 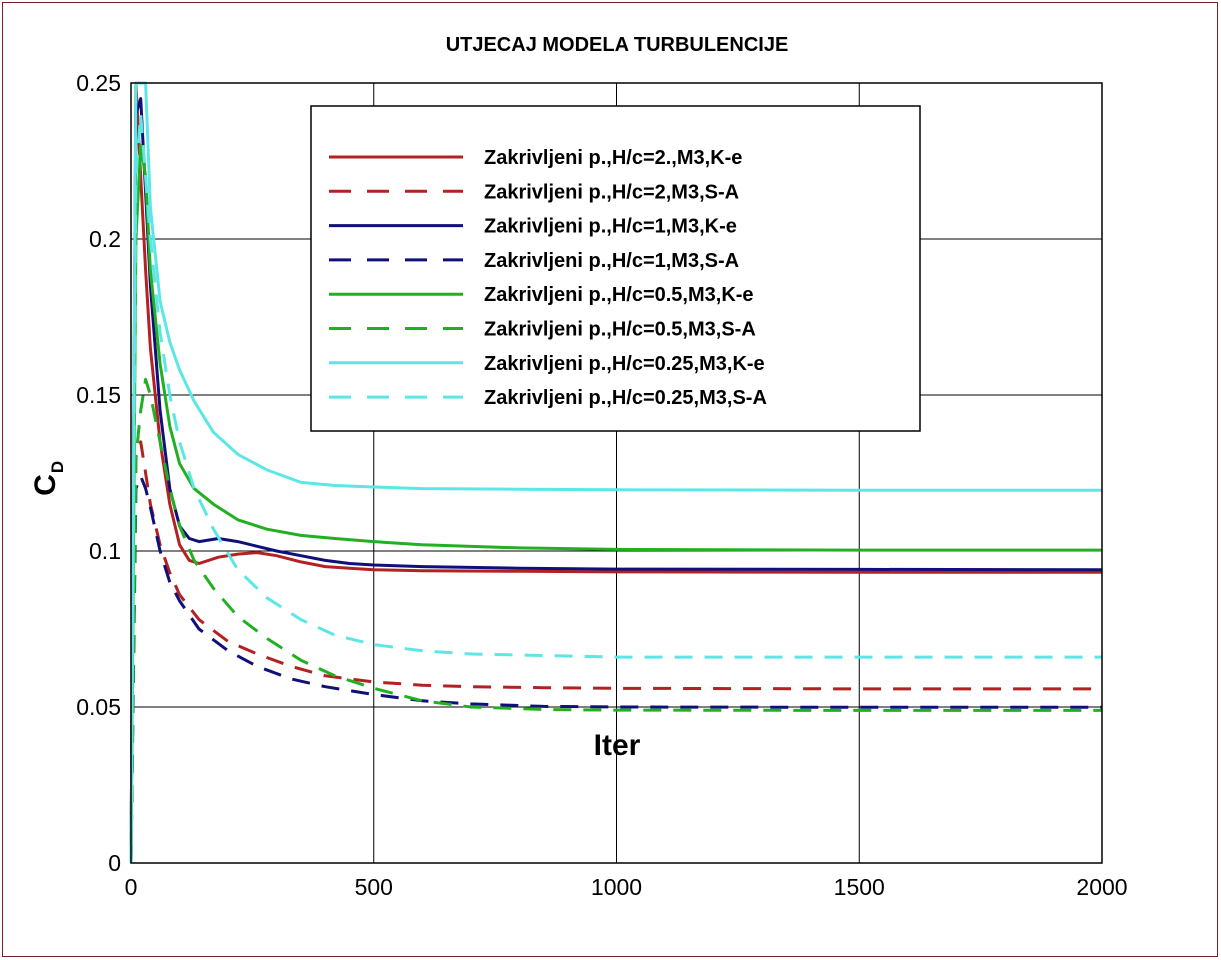 I want to click on x-tick-labels: 0 500 1000 1500 2000, so click(x=626, y=887).